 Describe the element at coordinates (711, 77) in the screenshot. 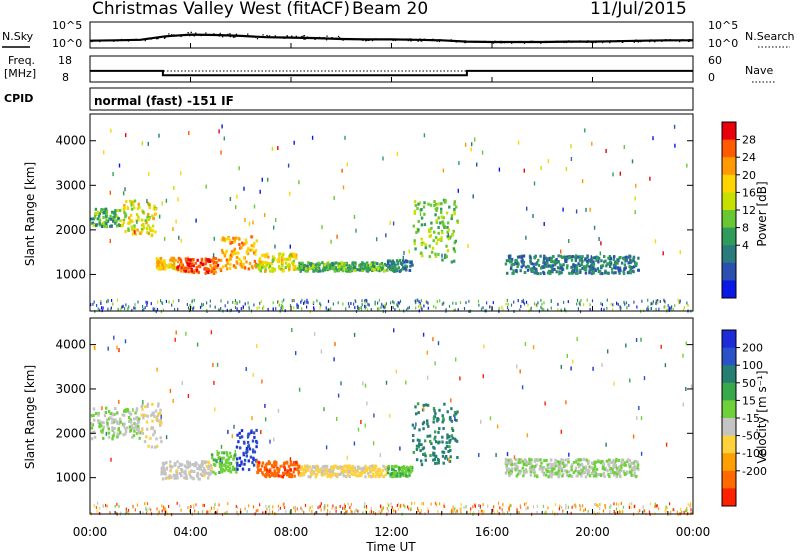

I see `nave-tick-bottom: 0` at that location.